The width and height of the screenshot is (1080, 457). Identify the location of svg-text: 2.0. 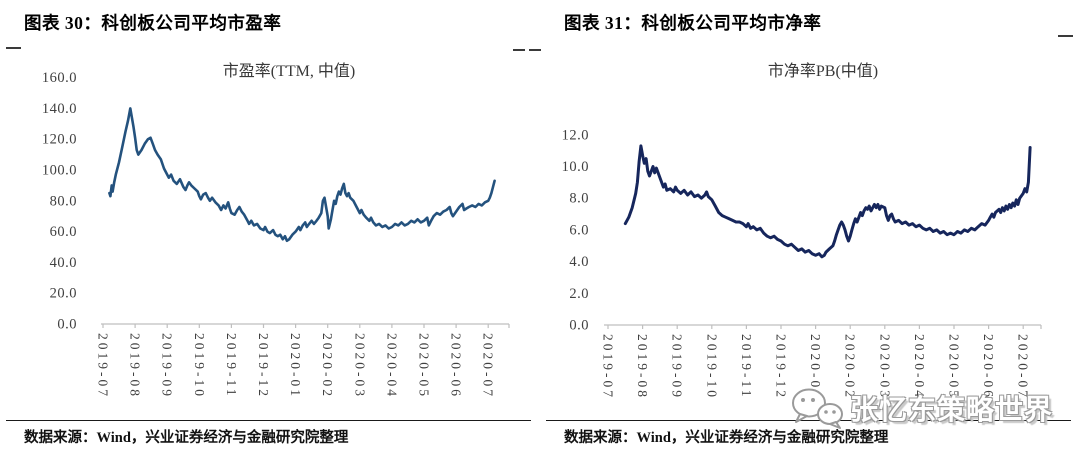
(579, 294).